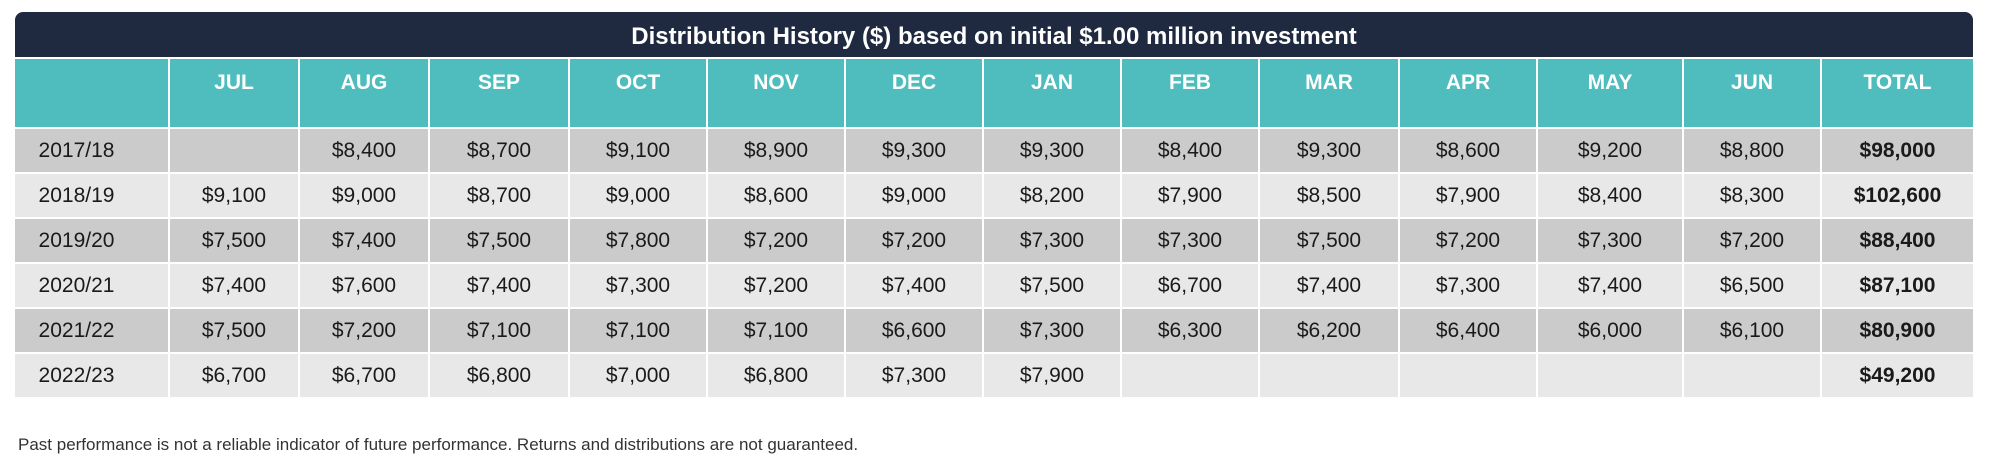 The width and height of the screenshot is (1994, 470). Describe the element at coordinates (1897, 284) in the screenshot. I see `row-total-cell: $87,100` at that location.